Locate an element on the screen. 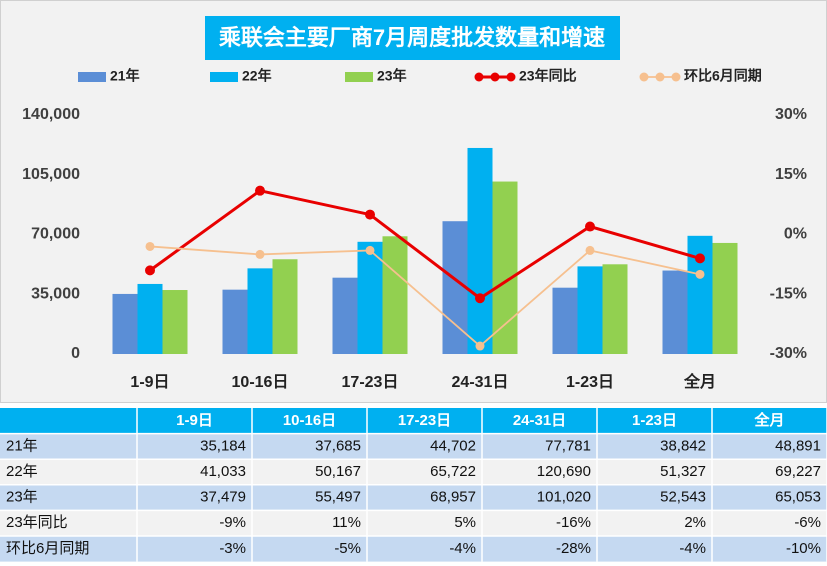 This screenshot has height=566, width=827. table-row-label: 23年 is located at coordinates (22, 497).